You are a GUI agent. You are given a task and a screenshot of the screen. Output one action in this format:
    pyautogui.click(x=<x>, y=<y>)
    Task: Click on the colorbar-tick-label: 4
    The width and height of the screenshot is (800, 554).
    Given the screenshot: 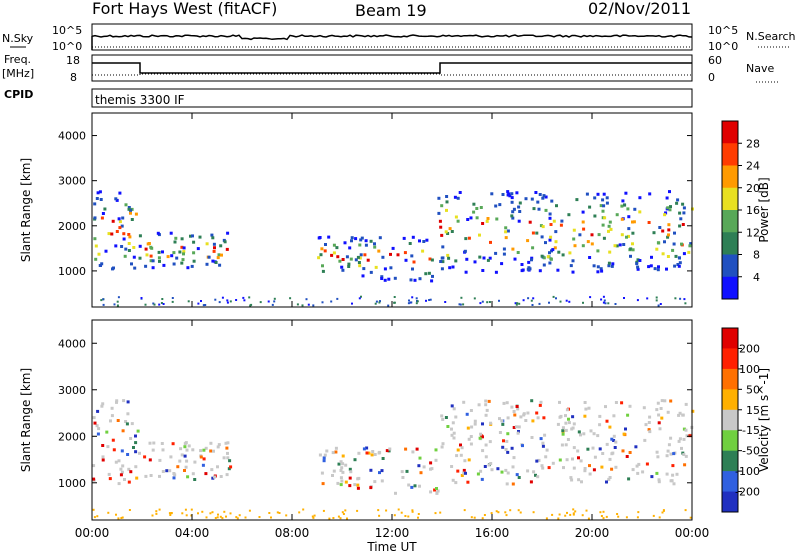 What is the action you would take?
    pyautogui.click(x=756, y=277)
    